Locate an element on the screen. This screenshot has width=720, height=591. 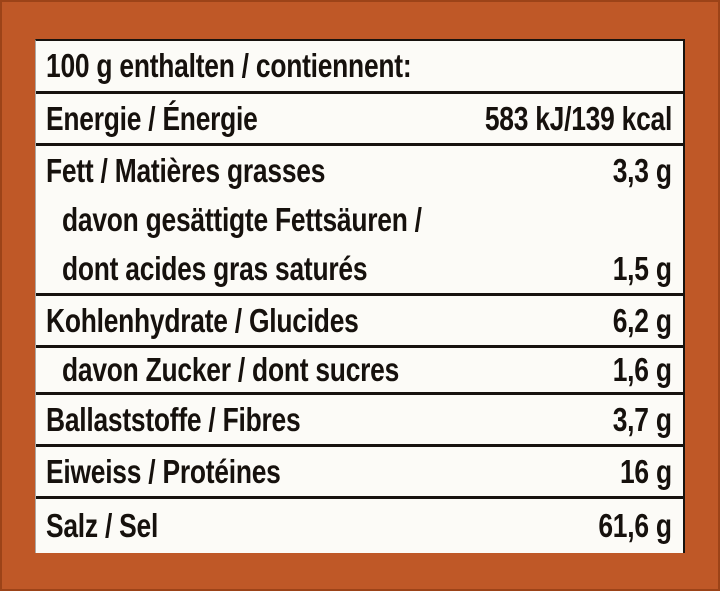
nutrient-value: 1,6 g is located at coordinates (642, 369).